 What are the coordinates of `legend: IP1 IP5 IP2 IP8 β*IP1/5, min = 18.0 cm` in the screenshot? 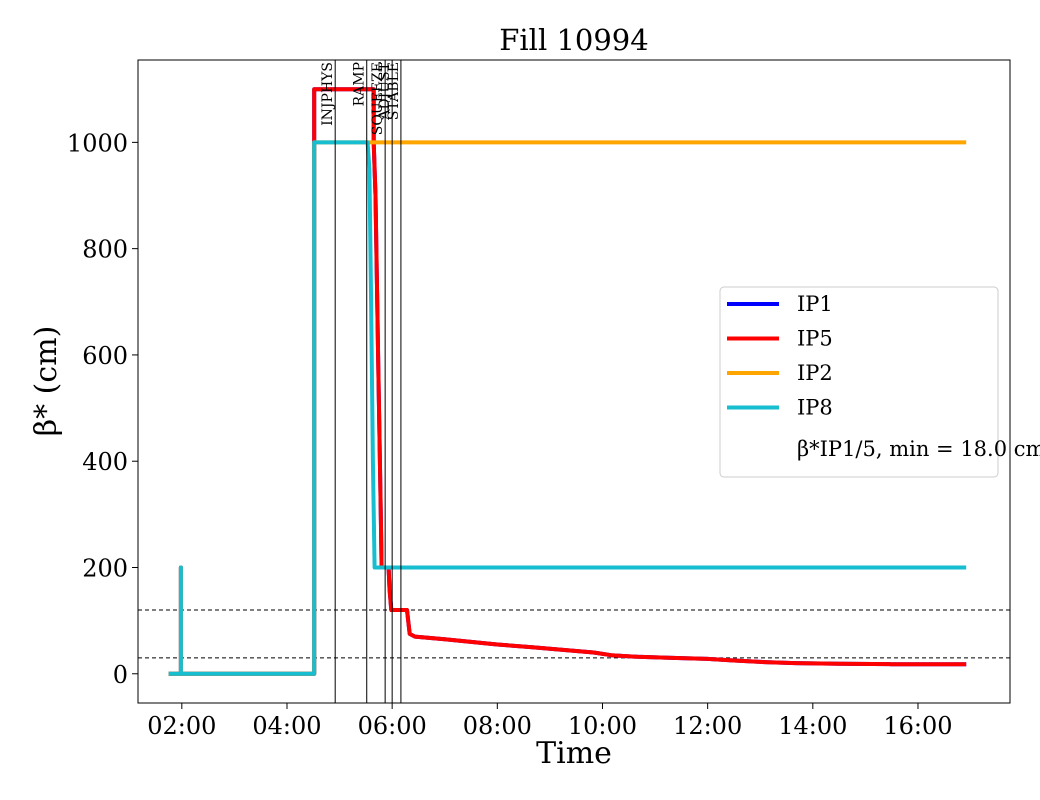 It's located at (879, 382).